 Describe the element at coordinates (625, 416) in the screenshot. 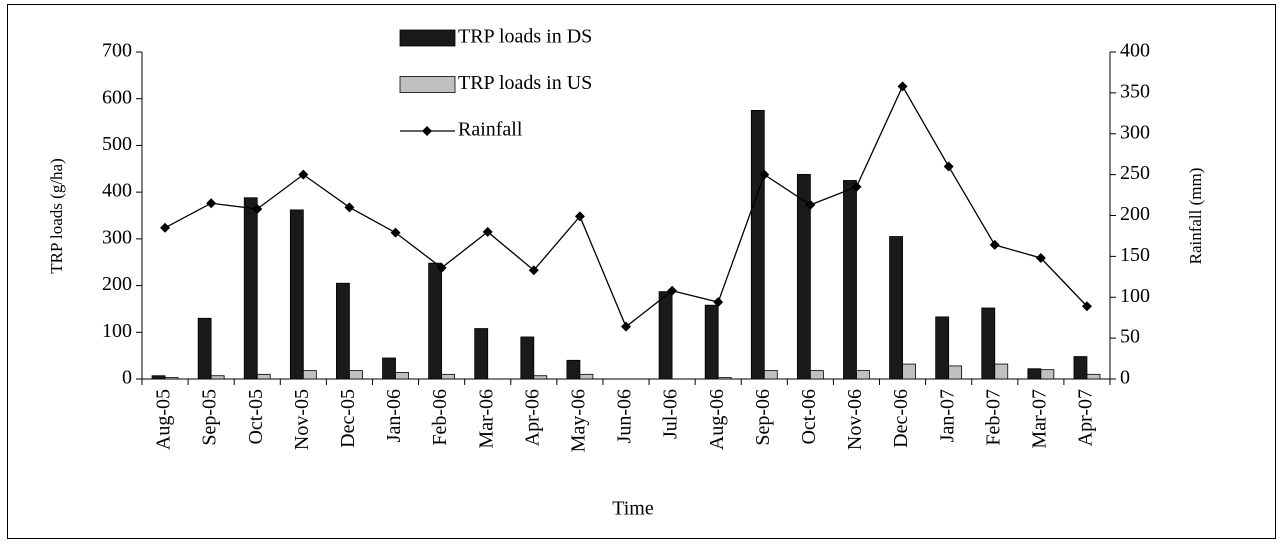

I see `x-tick-label: Jun-06` at that location.